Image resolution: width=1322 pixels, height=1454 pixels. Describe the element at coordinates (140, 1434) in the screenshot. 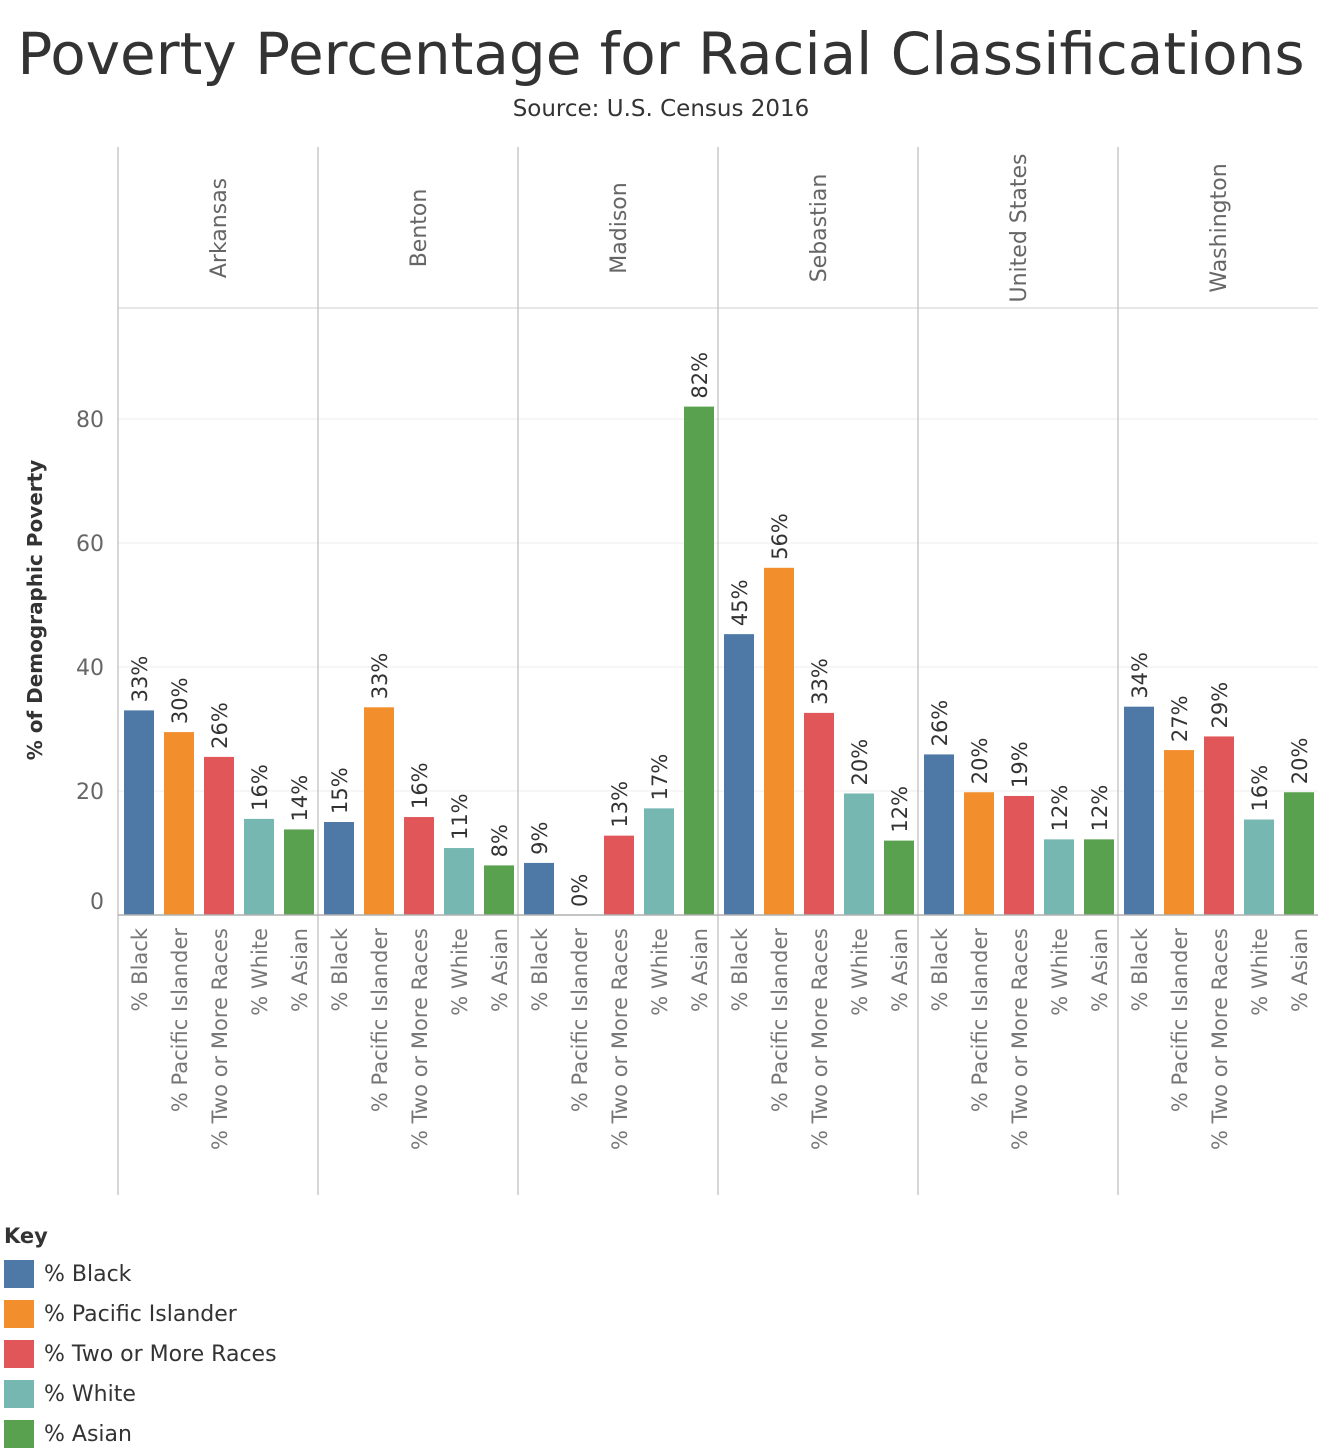

I see `legend-item: % Asian` at that location.